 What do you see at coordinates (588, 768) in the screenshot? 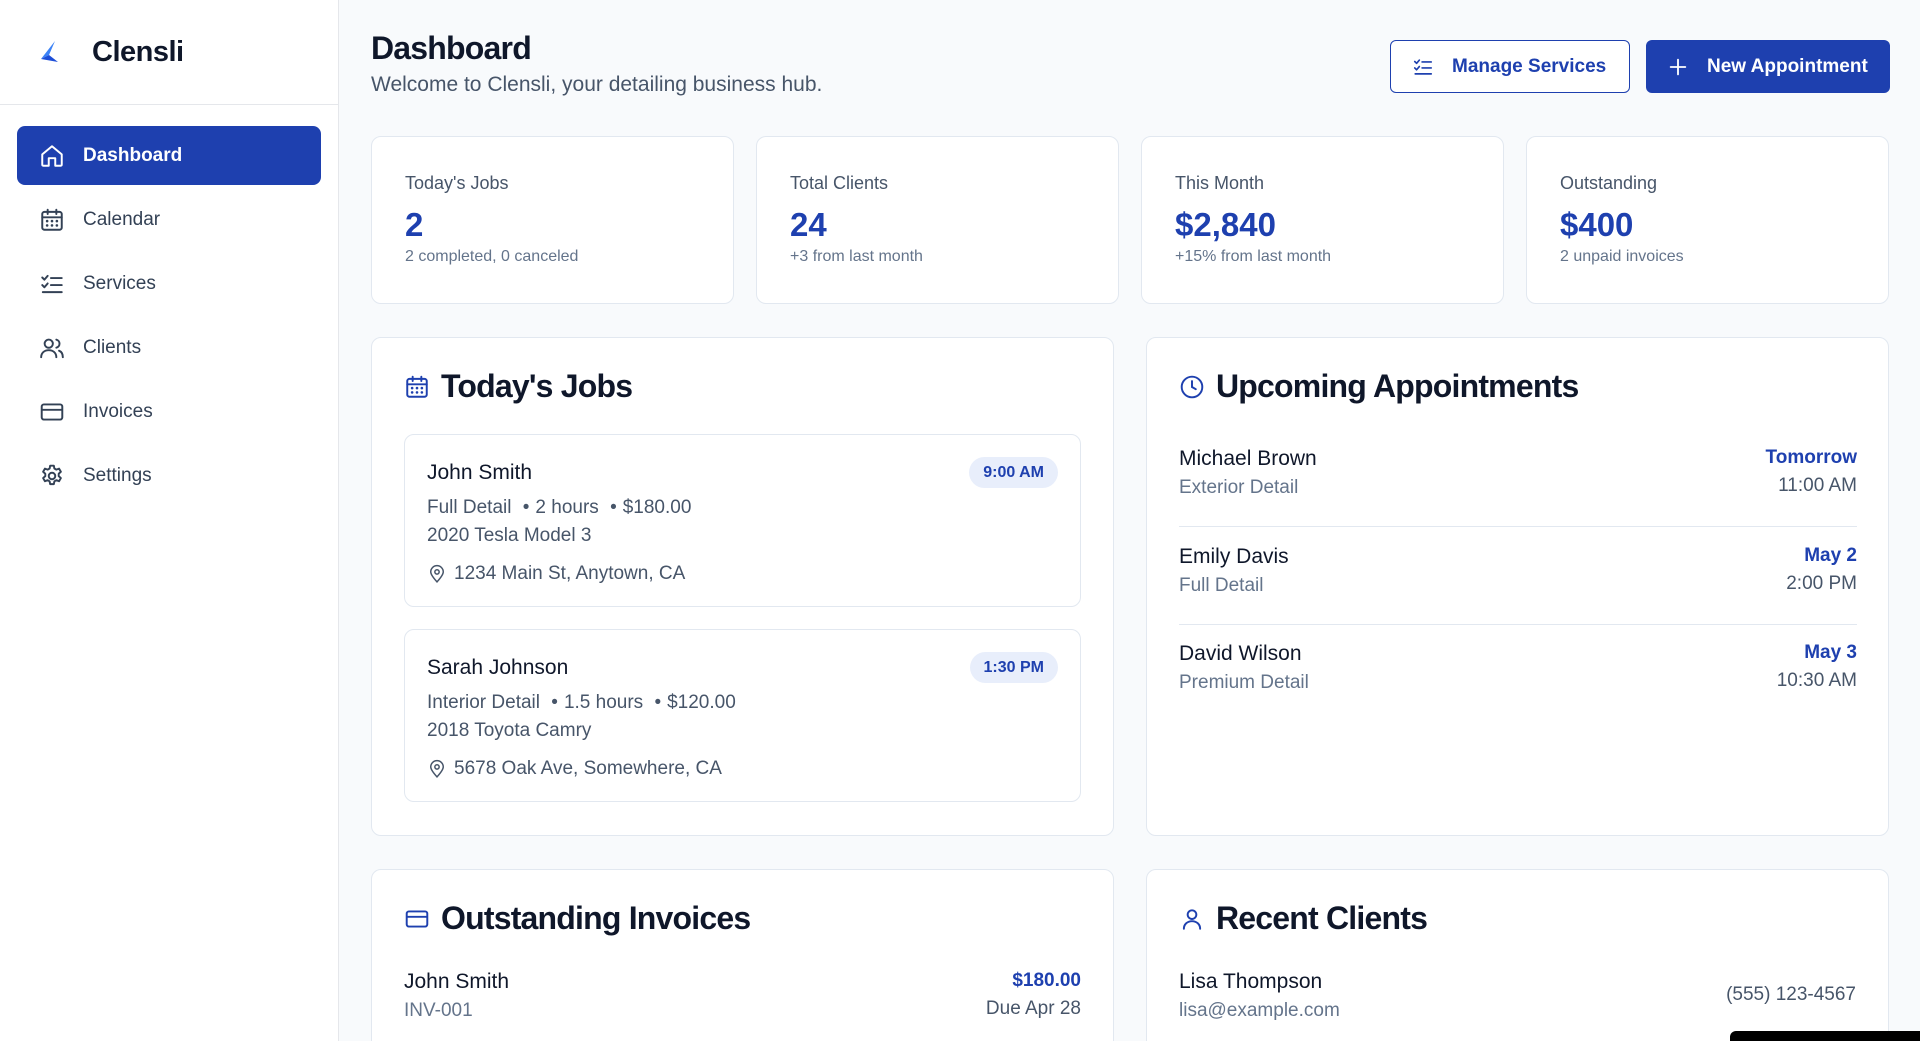
I see `job-address-text: 5678 Oak Ave, Somewhere, CA` at bounding box center [588, 768].